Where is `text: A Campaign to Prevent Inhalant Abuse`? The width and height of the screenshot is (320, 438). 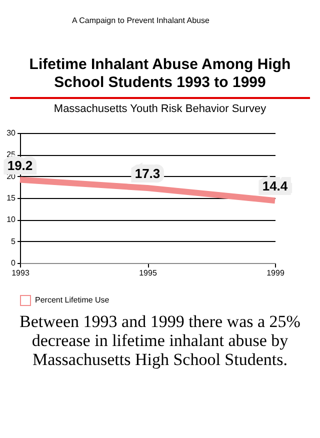 text: A Campaign to Prevent Inhalant Abuse is located at coordinates (140, 21).